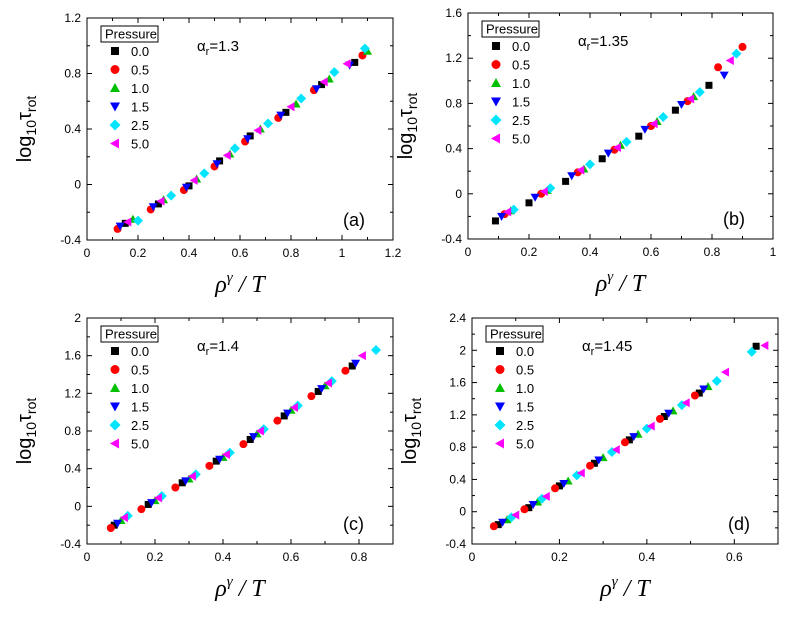 Image resolution: width=786 pixels, height=637 pixels. I want to click on xlabel-over-t: / T, so click(630, 284).